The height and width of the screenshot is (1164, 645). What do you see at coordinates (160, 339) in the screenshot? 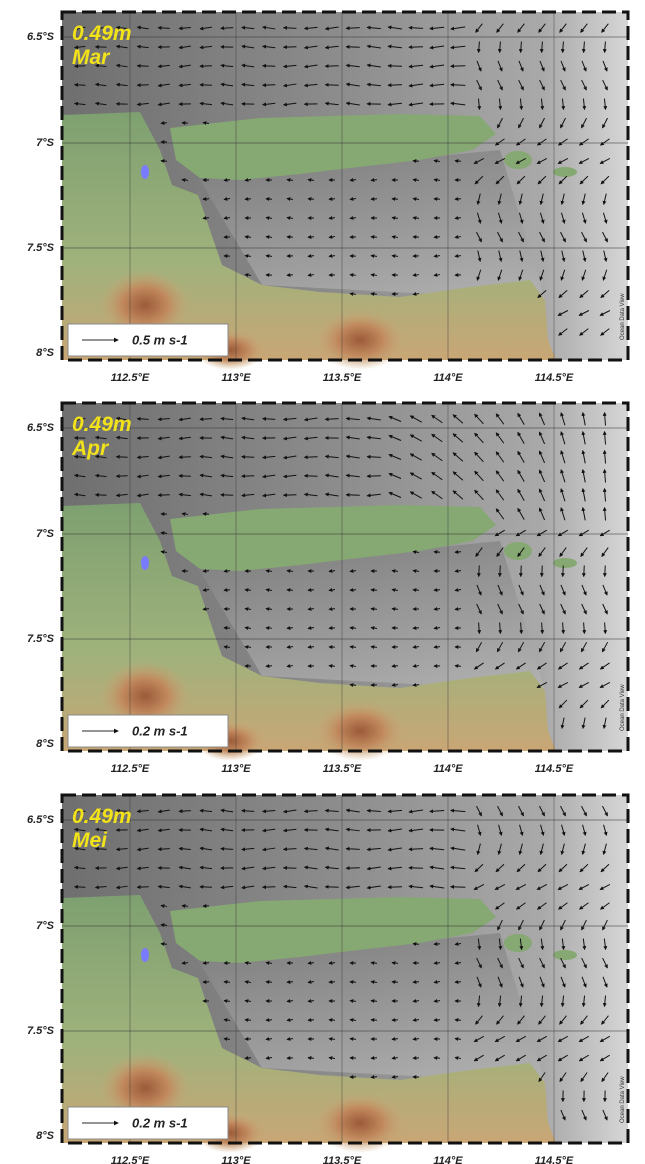
I see `scale-label: 0.5 m s-1` at bounding box center [160, 339].